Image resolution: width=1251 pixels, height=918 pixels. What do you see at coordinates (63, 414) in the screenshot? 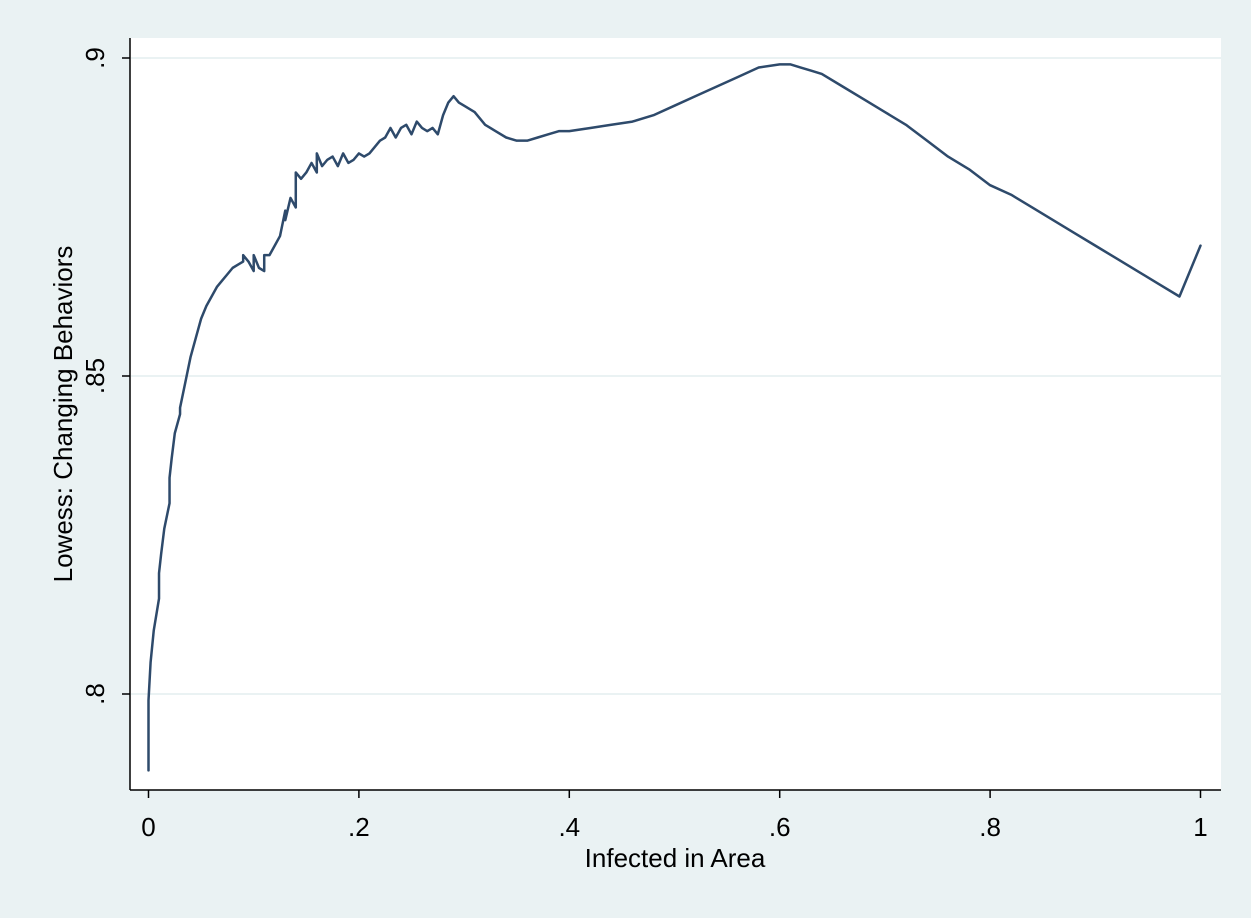
I see `y-axis-title: Lowess: Changing Behaviors` at bounding box center [63, 414].